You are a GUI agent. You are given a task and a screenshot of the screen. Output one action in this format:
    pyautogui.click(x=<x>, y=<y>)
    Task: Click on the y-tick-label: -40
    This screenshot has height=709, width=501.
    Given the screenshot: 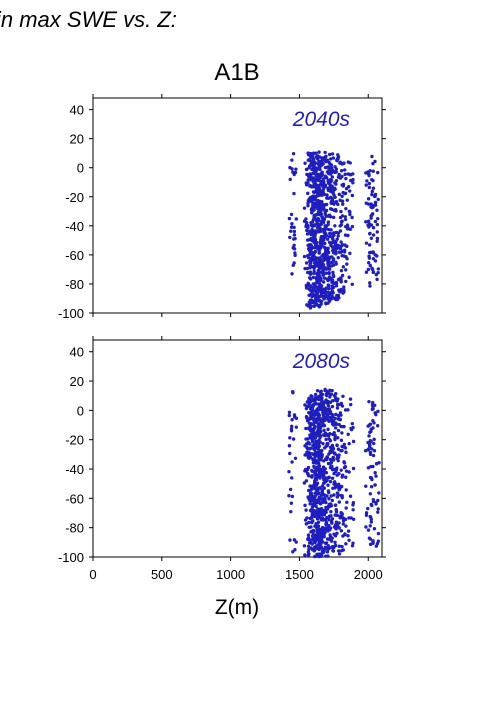 What is the action you would take?
    pyautogui.click(x=74, y=226)
    